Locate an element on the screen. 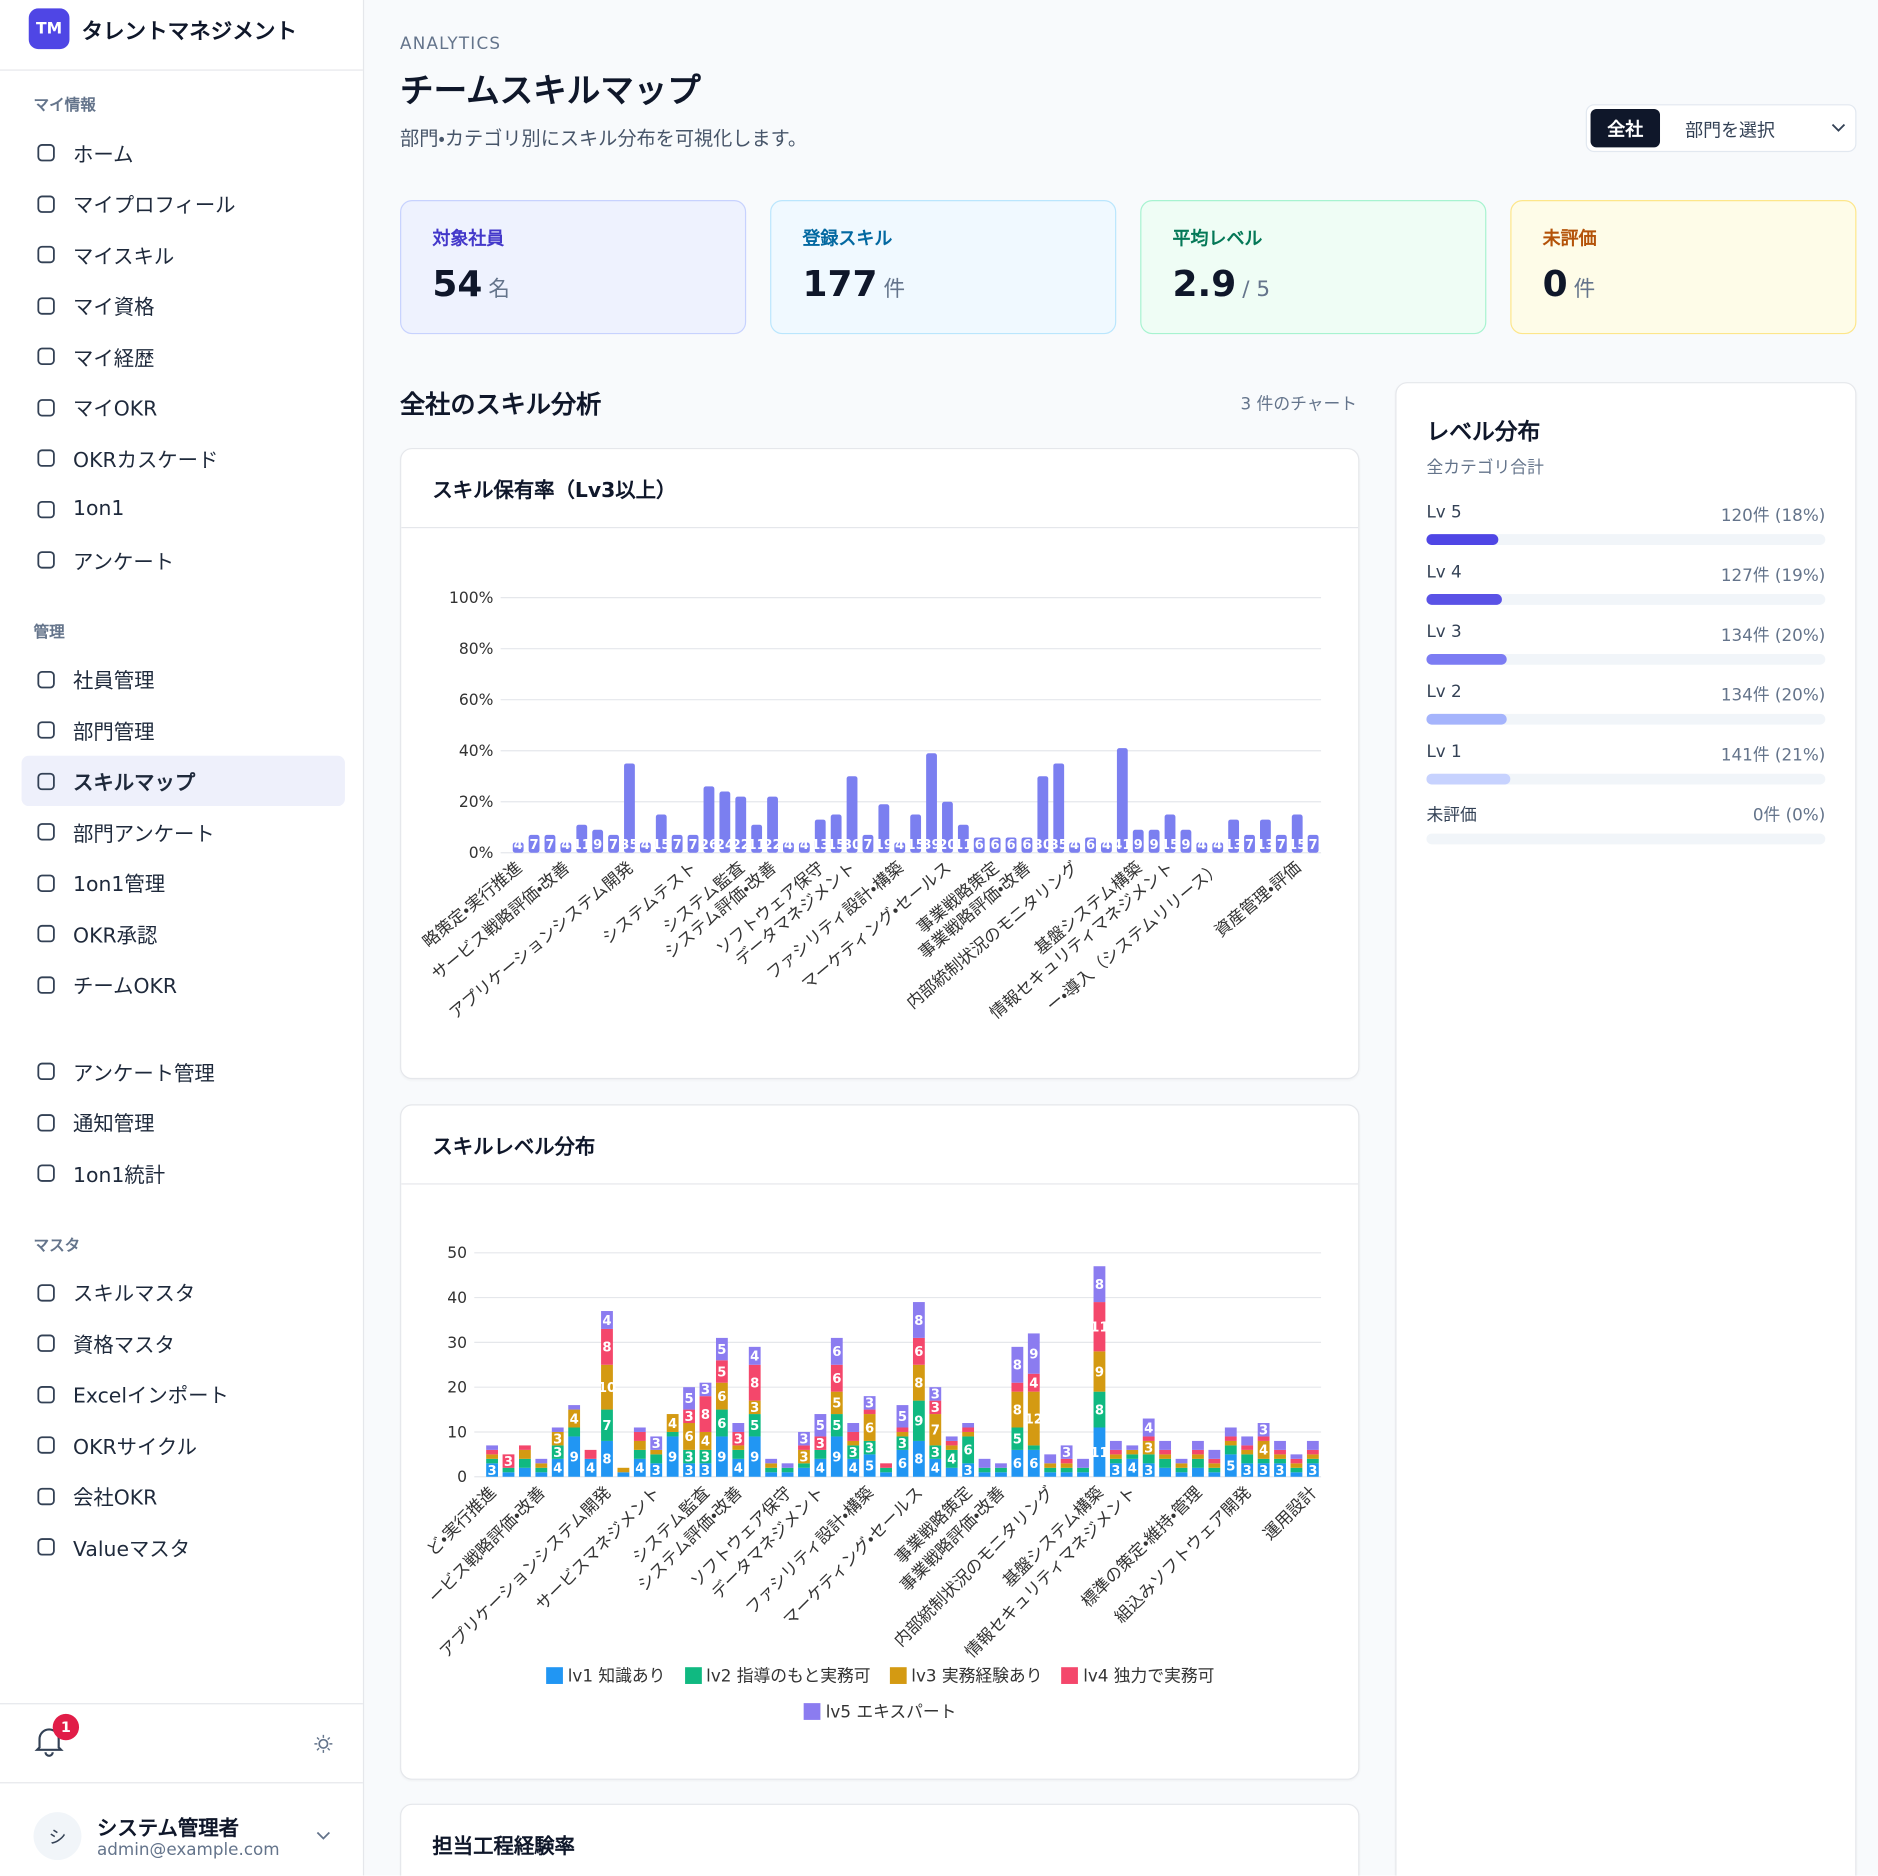 This screenshot has width=1878, height=1876. section-title: 全社のスキル分析 is located at coordinates (501, 405).